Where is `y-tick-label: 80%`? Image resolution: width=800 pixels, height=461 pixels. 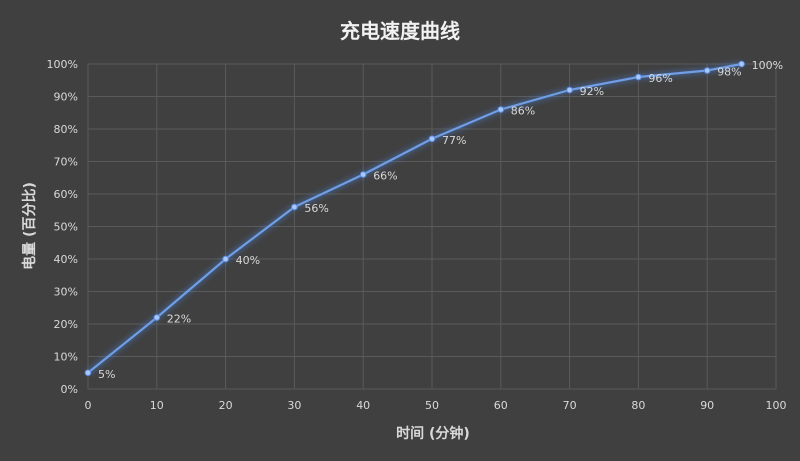
y-tick-label: 80% is located at coordinates (66, 129).